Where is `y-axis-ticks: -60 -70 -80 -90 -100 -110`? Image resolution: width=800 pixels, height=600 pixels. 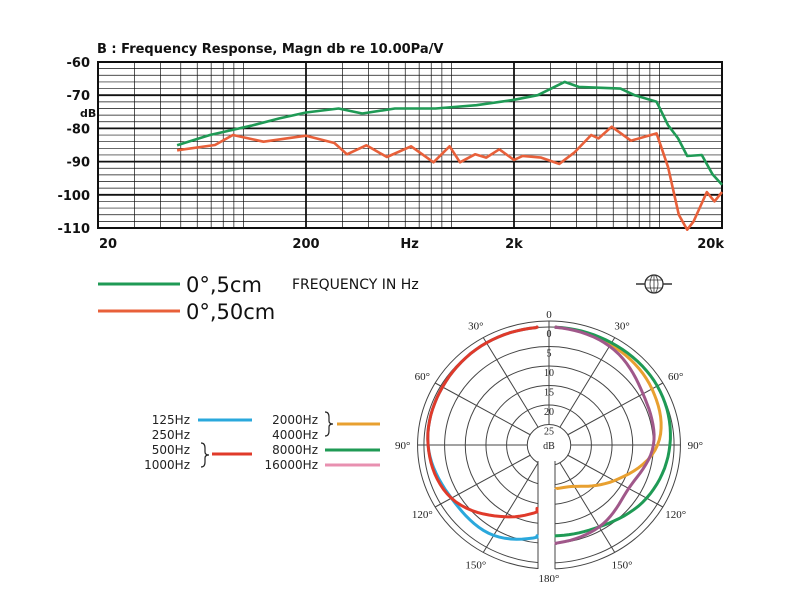 y-axis-ticks: -60 -70 -80 -90 -100 -110 is located at coordinates (73, 146).